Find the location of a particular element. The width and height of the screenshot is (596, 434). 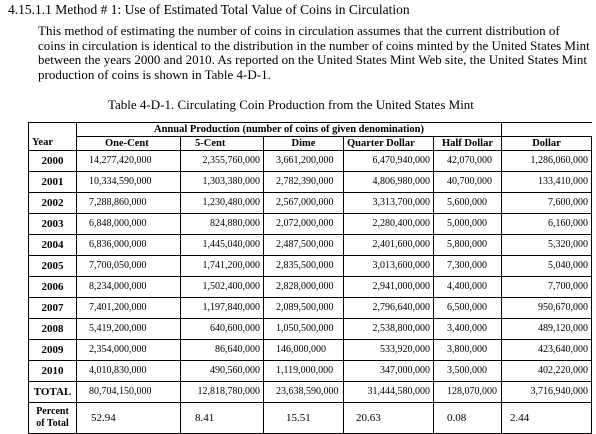

cell-year: 2003 is located at coordinates (52, 224).